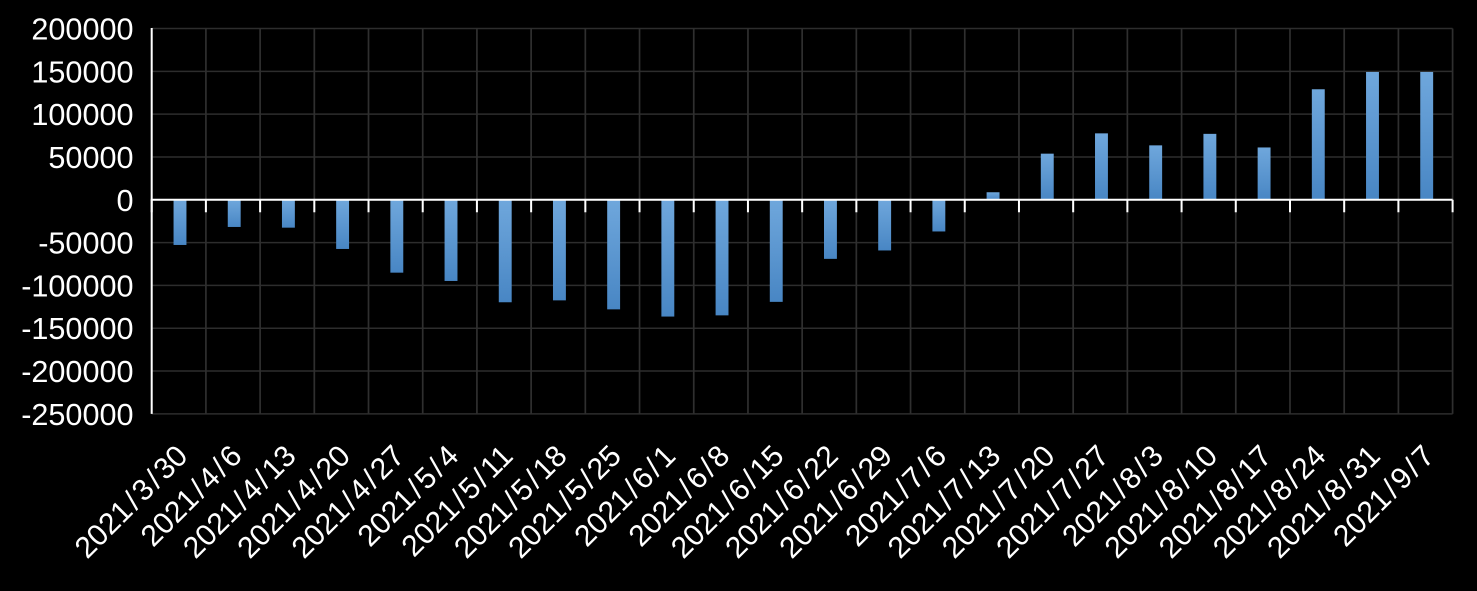  Describe the element at coordinates (85, 244) in the screenshot. I see `svg-text: -50000` at that location.